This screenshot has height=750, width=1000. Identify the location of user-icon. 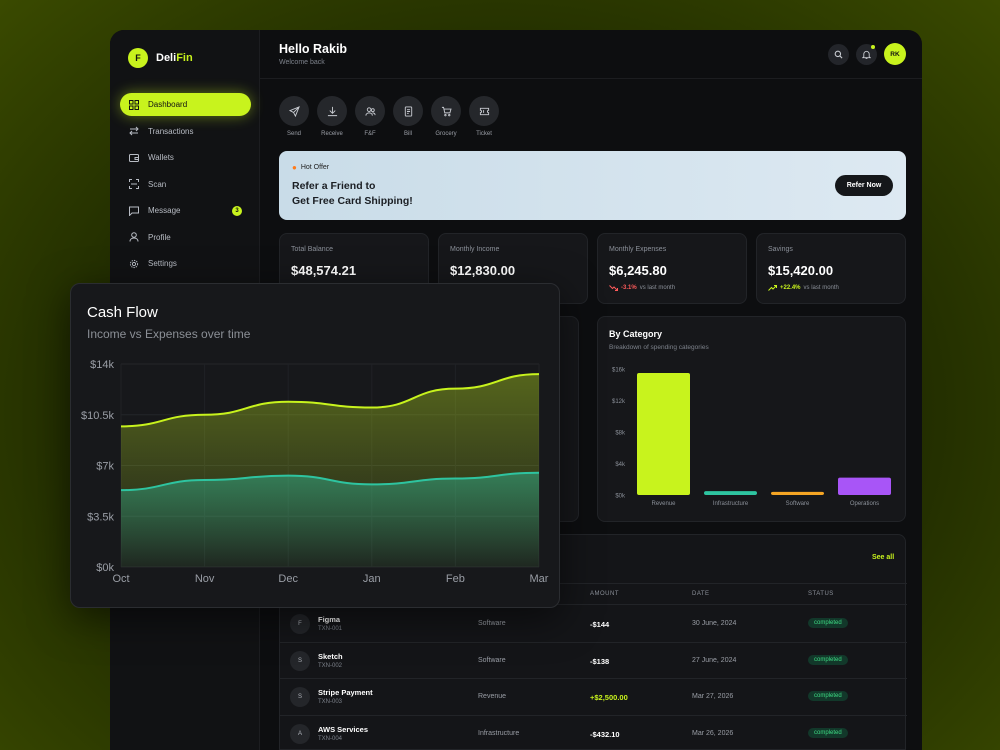
(134, 237).